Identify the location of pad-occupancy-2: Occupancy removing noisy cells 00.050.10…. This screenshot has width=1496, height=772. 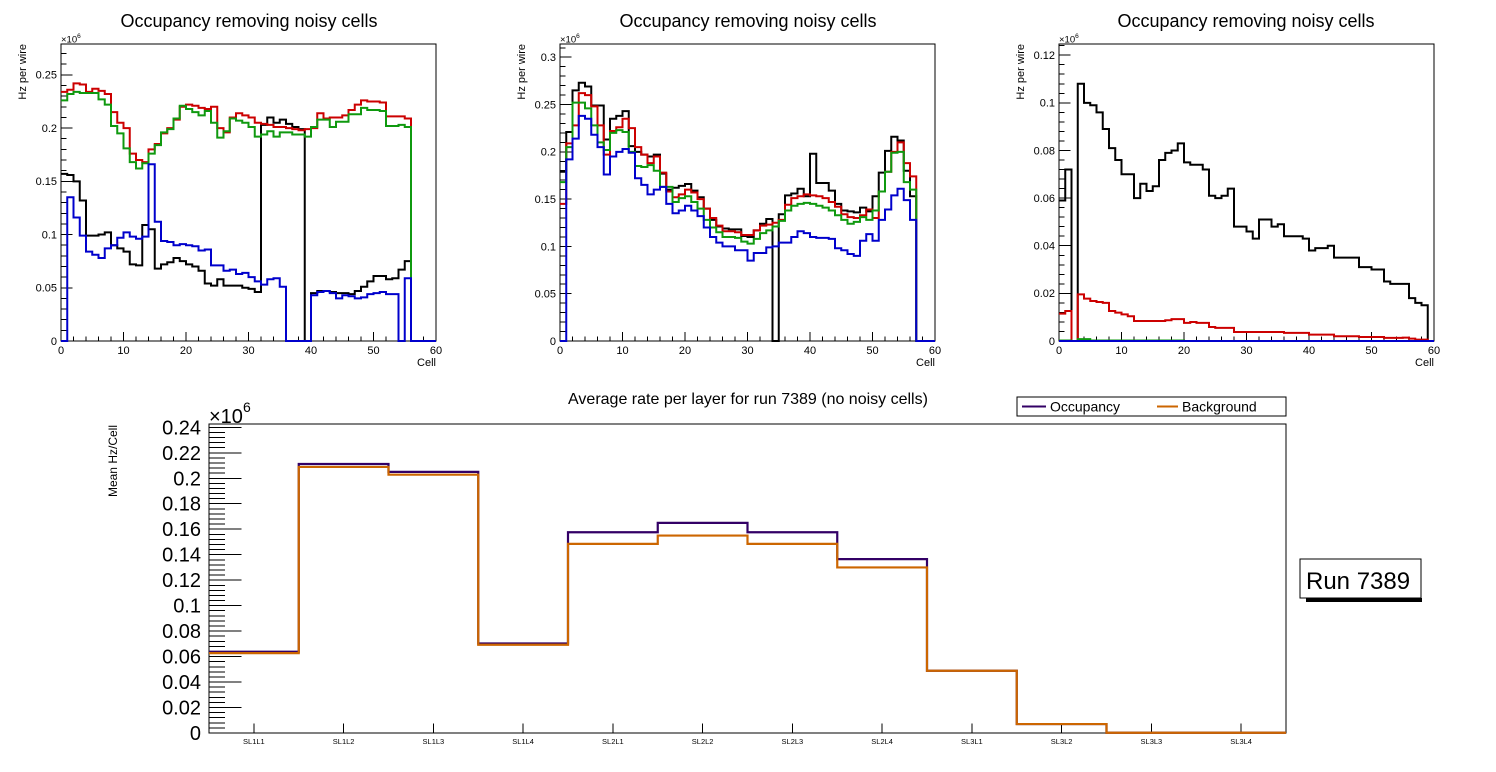
(728, 190).